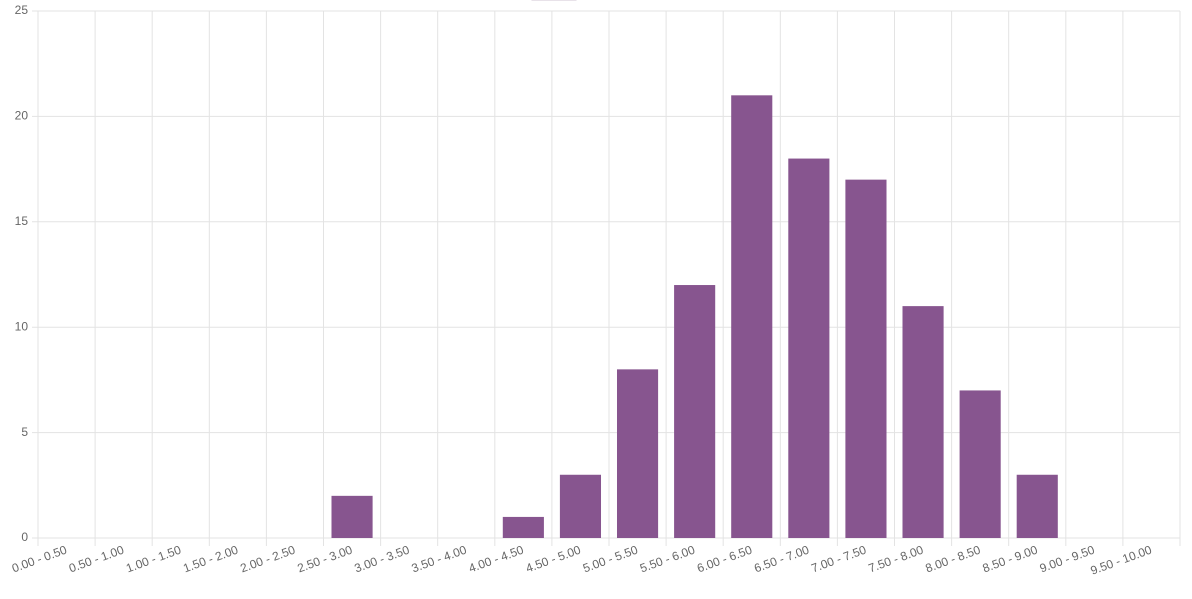 This screenshot has height=599, width=1192. What do you see at coordinates (553, 559) in the screenshot?
I see `x-tick-label: 4.50 - 5.00` at bounding box center [553, 559].